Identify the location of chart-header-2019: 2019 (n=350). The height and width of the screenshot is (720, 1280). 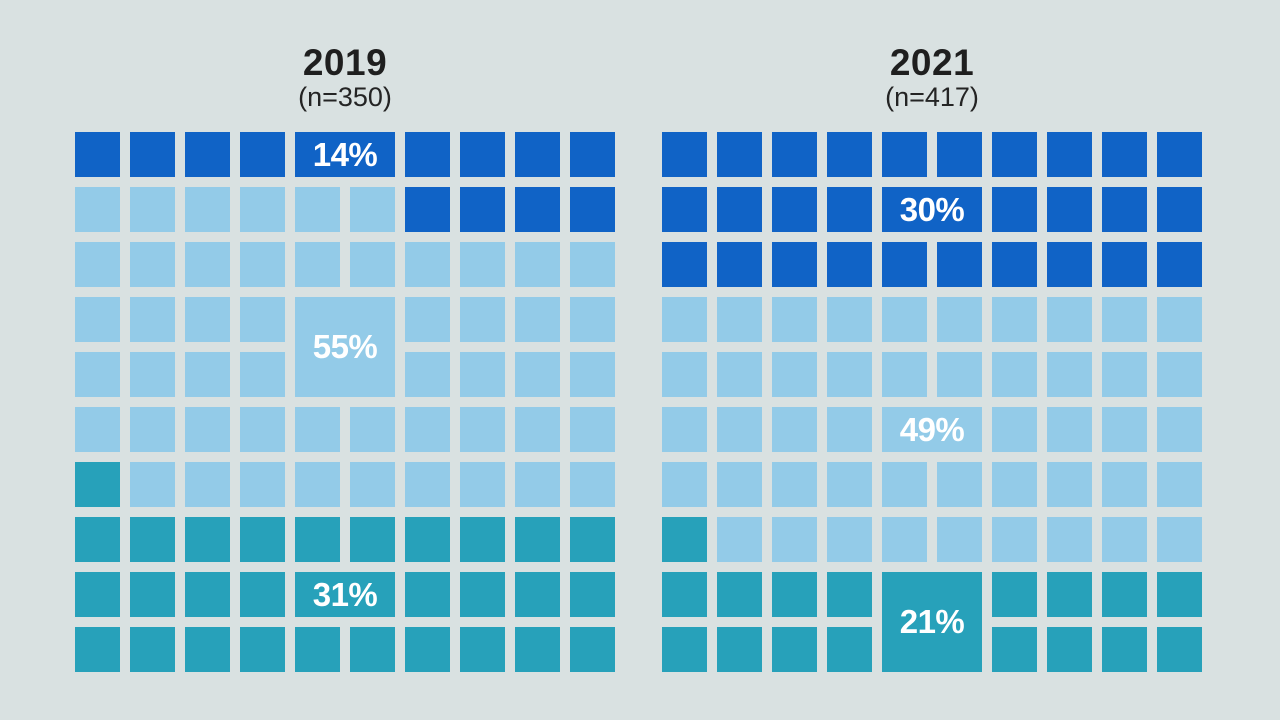
(345, 77).